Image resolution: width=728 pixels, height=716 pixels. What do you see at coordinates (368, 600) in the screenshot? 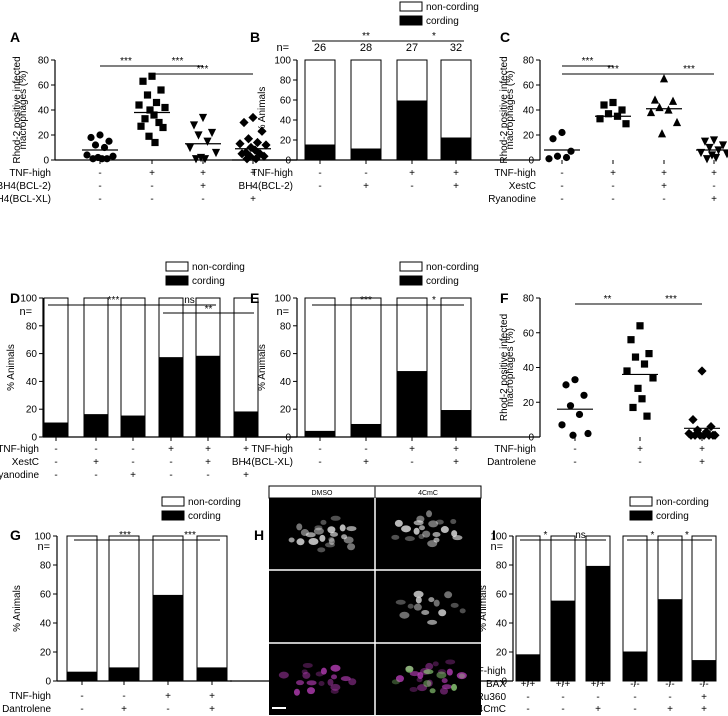
I see `panel-H: H DMSO 4CmC macrophage mitGCaMP3 merge` at bounding box center [368, 600].